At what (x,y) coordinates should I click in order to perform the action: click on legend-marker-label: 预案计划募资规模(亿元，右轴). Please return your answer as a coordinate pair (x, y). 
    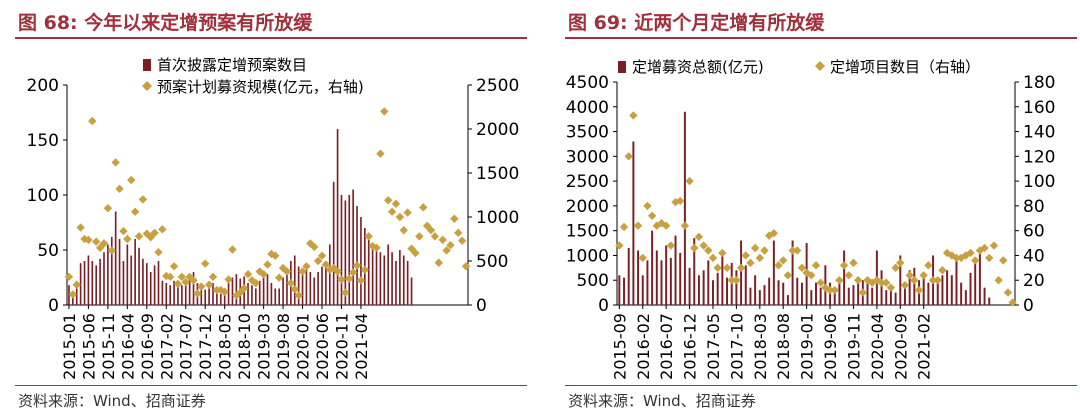
    Looking at the image, I should click on (260, 87).